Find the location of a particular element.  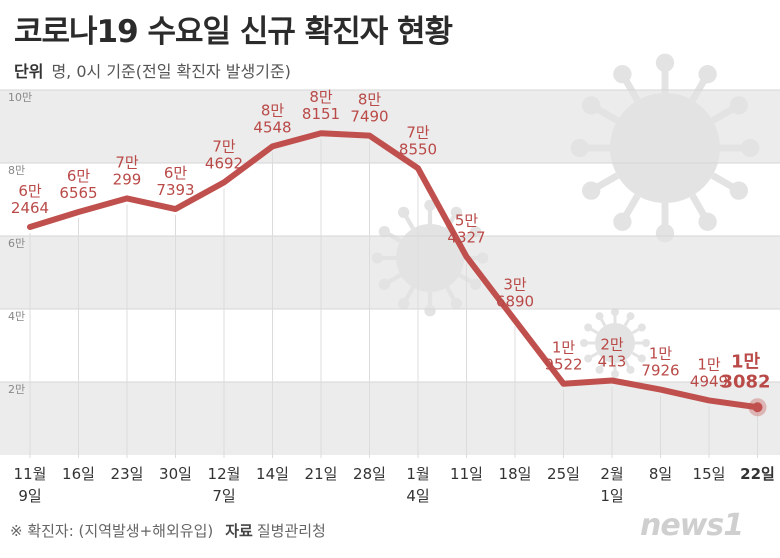

data-label-rest: 4548 is located at coordinates (272, 127).